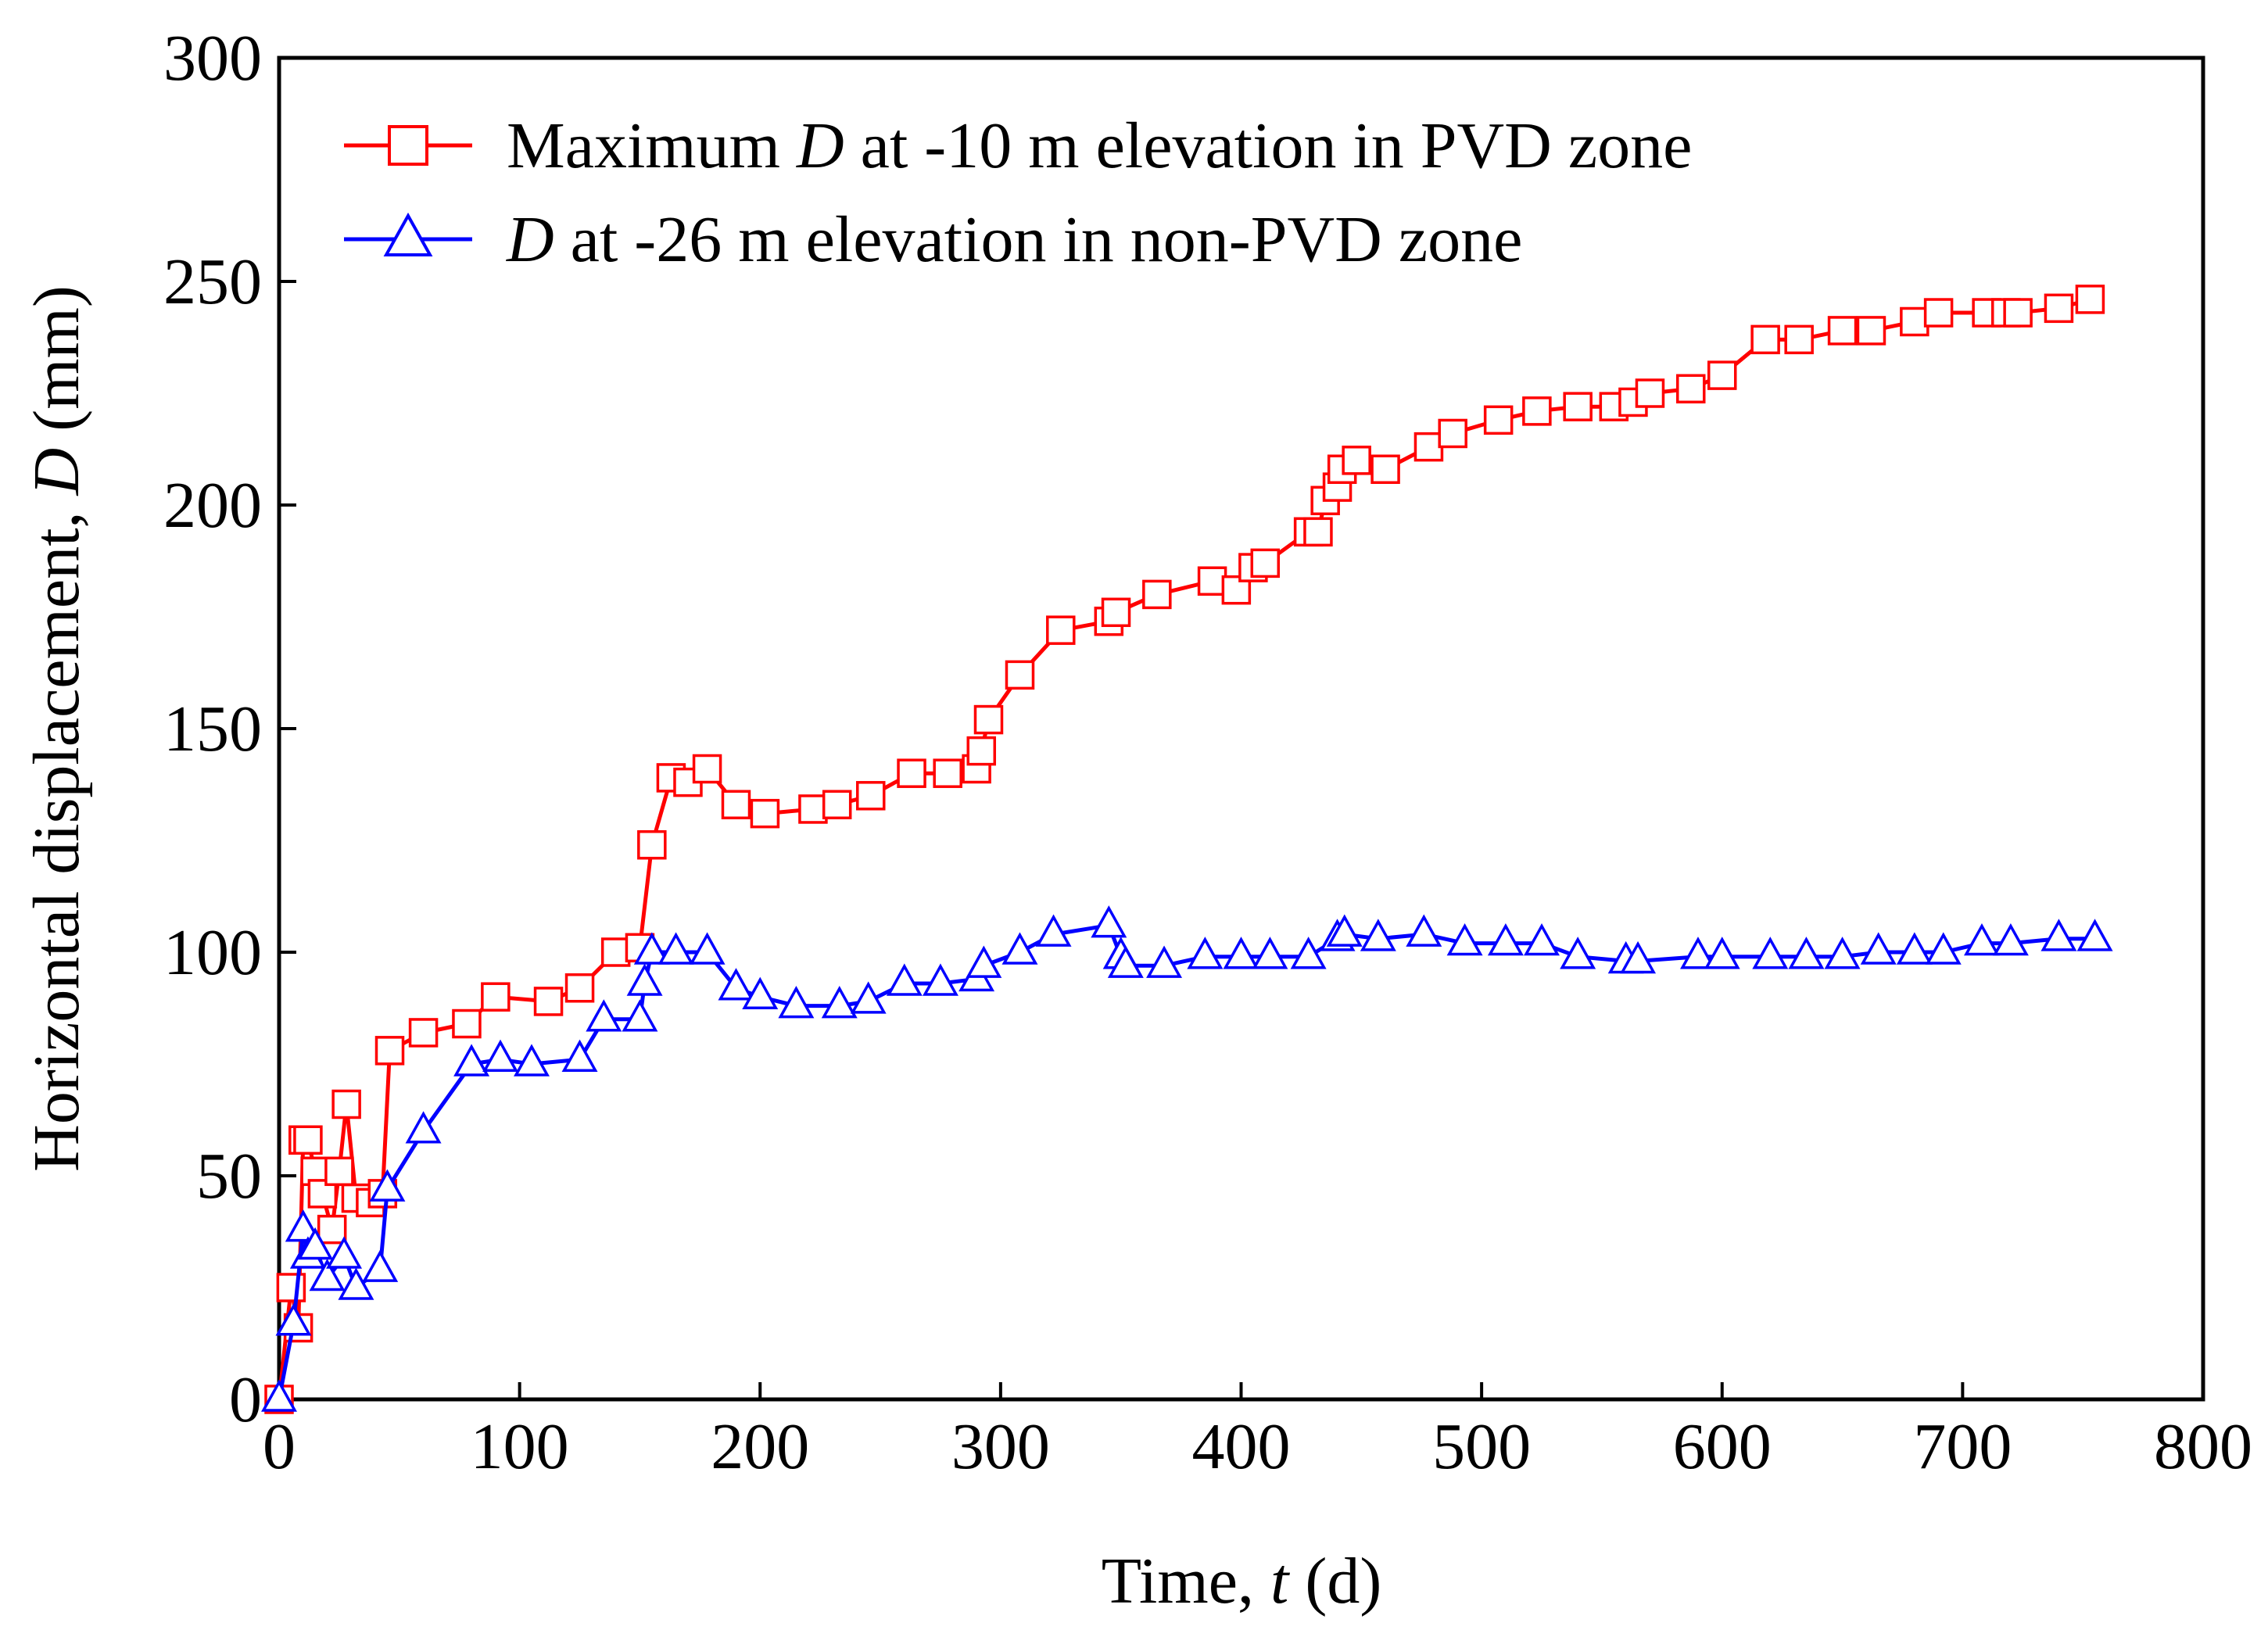 This screenshot has width=2268, height=1630. What do you see at coordinates (1481, 1446) in the screenshot?
I see `x-tick-label: 500` at bounding box center [1481, 1446].